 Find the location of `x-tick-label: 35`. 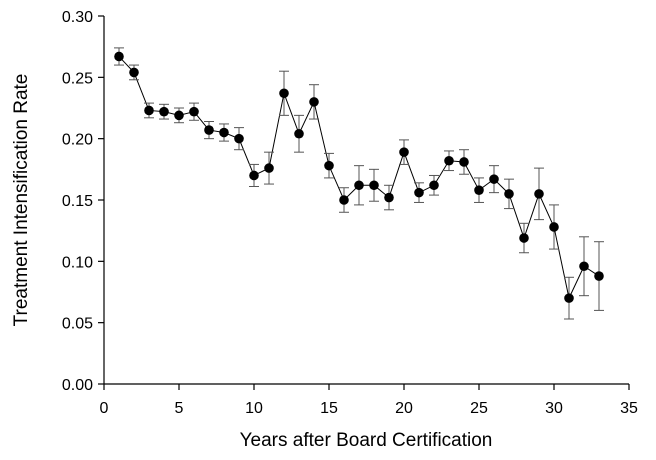

x-tick-label: 35 is located at coordinates (629, 408).